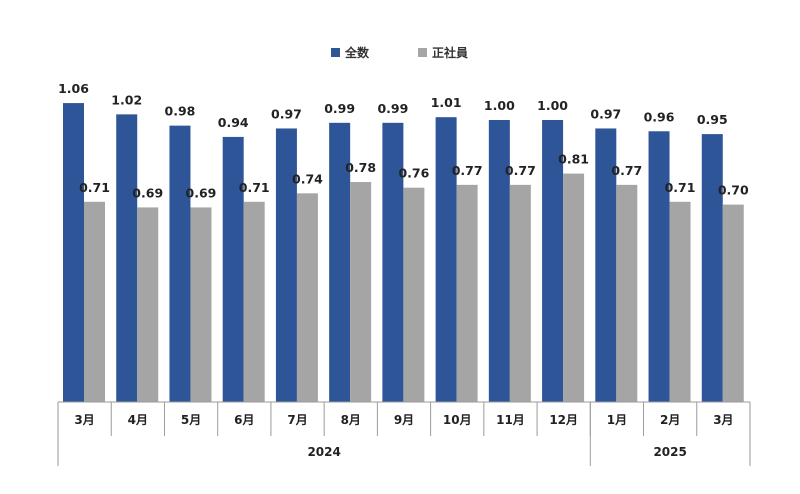 The image size is (800, 494). What do you see at coordinates (446, 102) in the screenshot?
I see `data-label-total-7: 1.01` at bounding box center [446, 102].